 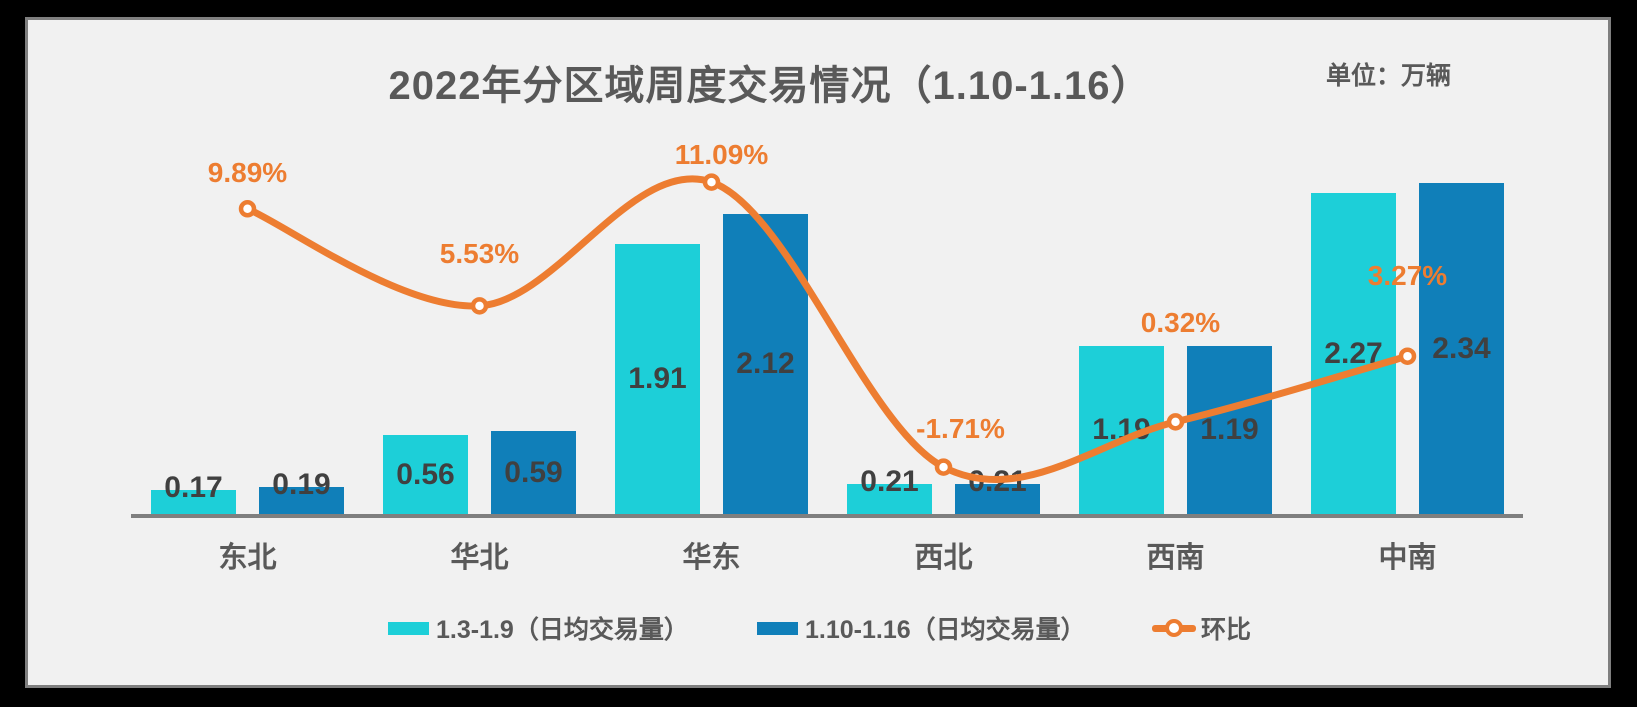 What do you see at coordinates (889, 481) in the screenshot?
I see `bar-value-label: 0.21` at bounding box center [889, 481].